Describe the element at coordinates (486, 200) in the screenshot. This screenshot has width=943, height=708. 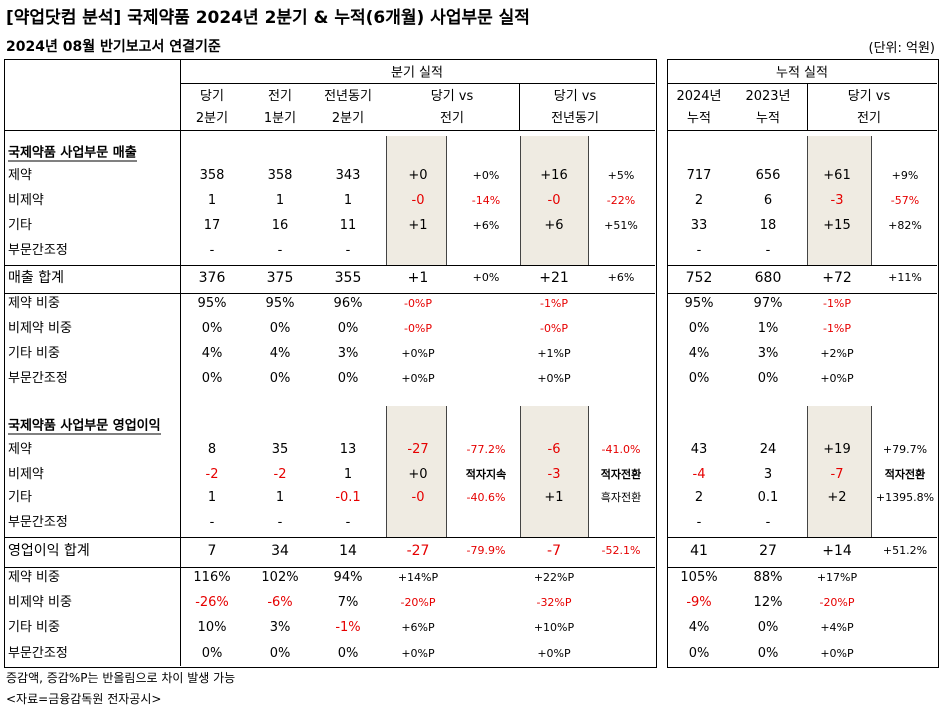
I see `data-cell: -14%` at that location.